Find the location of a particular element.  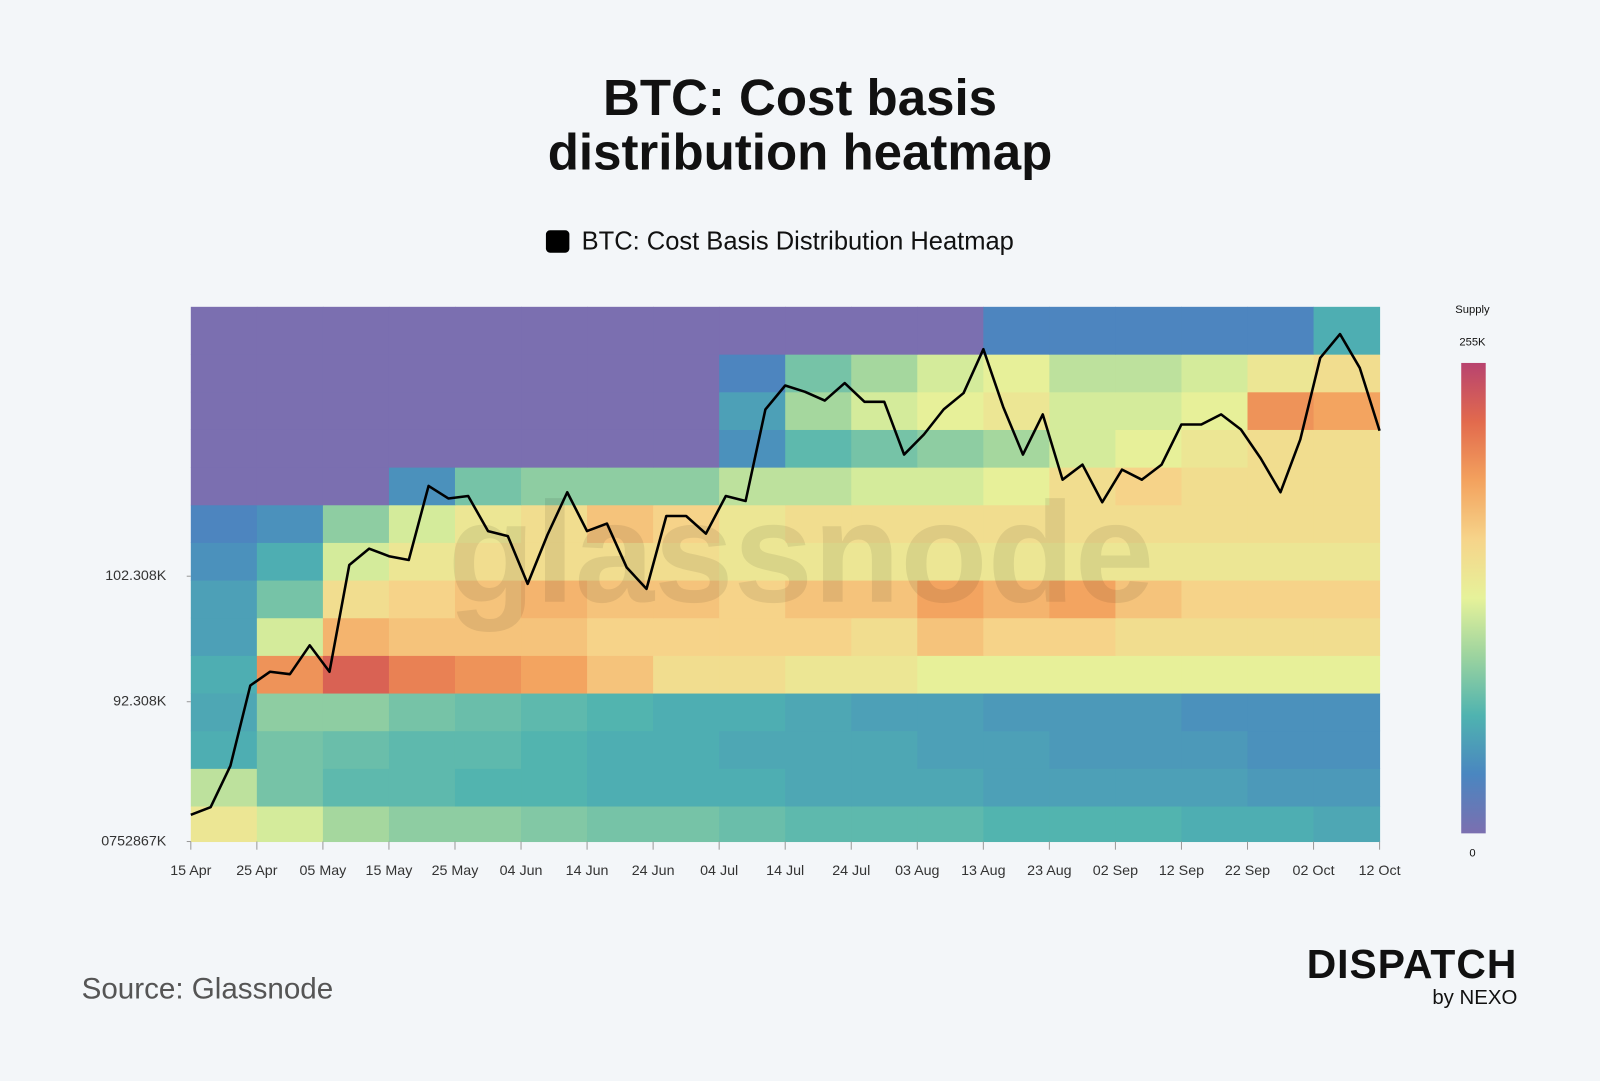

x-tick-label: 14 Jun is located at coordinates (587, 871).